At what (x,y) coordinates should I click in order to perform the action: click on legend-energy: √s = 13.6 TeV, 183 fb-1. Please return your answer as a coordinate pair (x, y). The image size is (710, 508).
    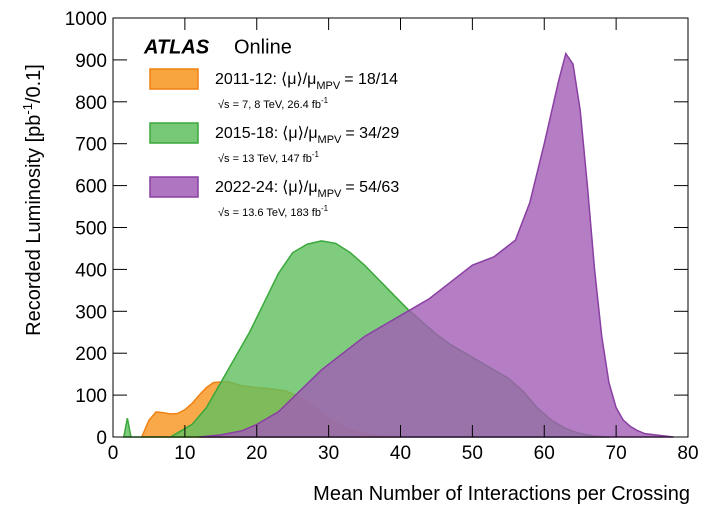
    Looking at the image, I should click on (273, 211).